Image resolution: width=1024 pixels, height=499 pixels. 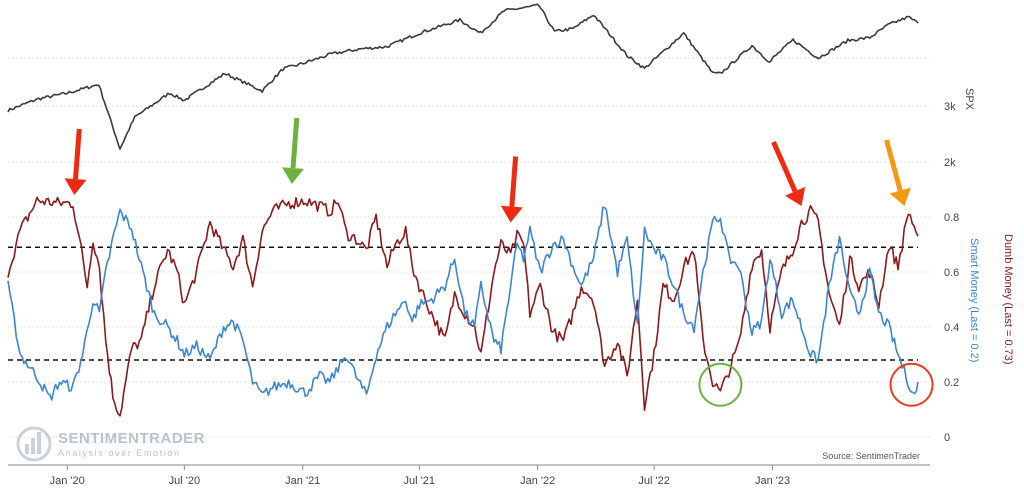 I want to click on sentiment-tick-label: 0.4, so click(x=951, y=328).